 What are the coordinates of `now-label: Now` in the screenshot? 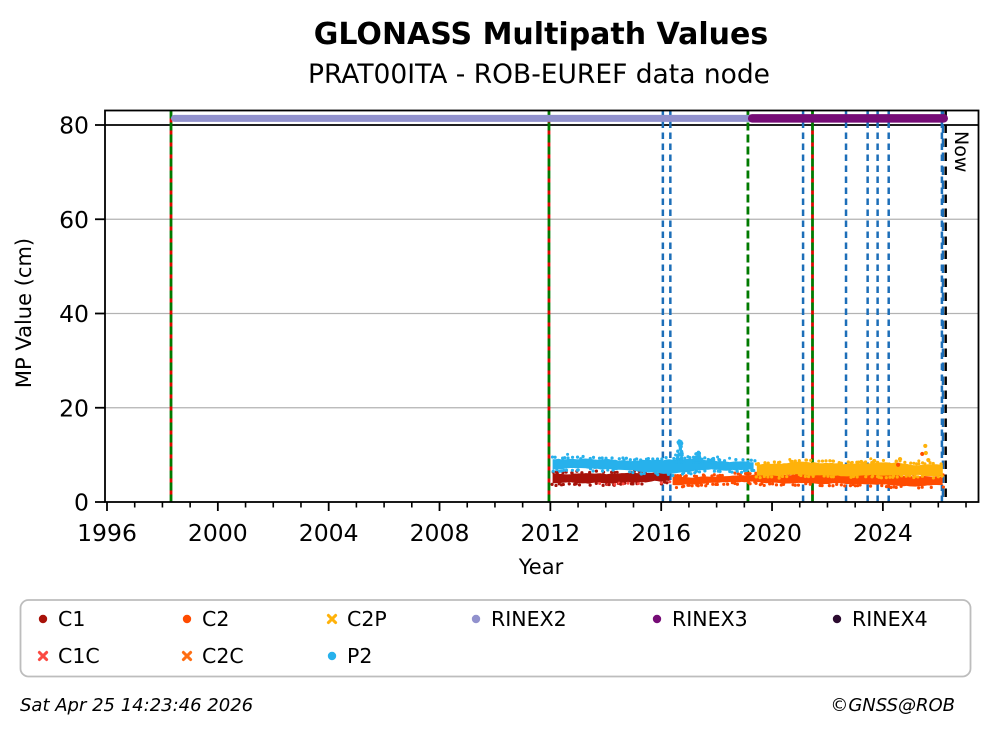 It's located at (961, 151).